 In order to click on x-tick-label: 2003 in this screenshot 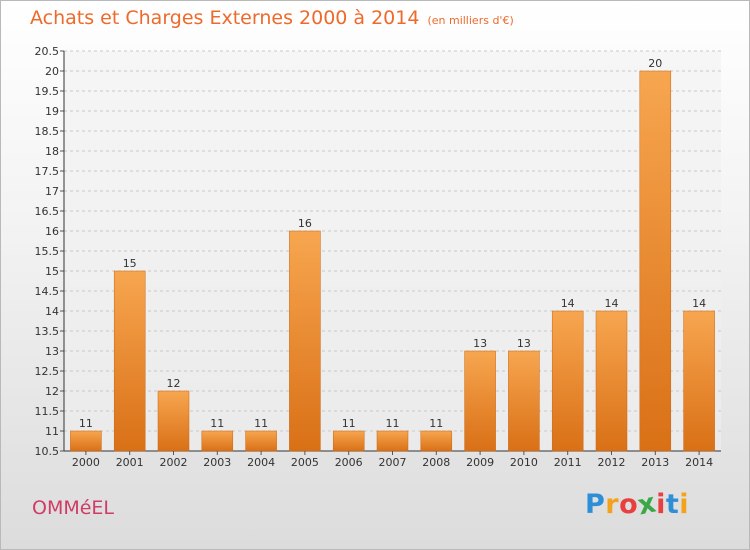, I will do `click(217, 462)`.